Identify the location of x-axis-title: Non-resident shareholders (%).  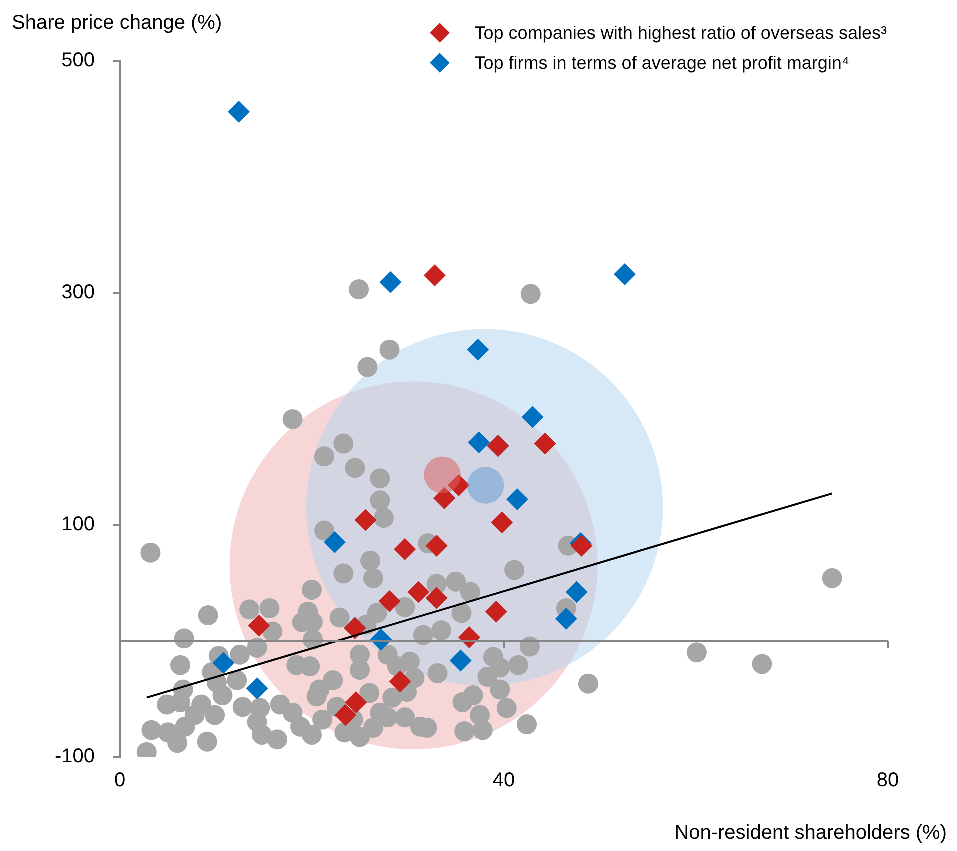
(810, 833).